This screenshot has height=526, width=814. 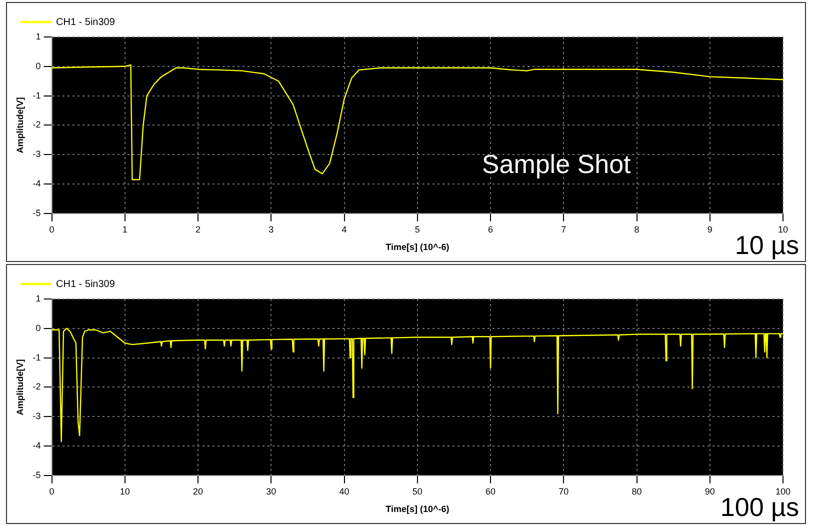 What do you see at coordinates (563, 229) in the screenshot?
I see `x-tick-label: 7` at bounding box center [563, 229].